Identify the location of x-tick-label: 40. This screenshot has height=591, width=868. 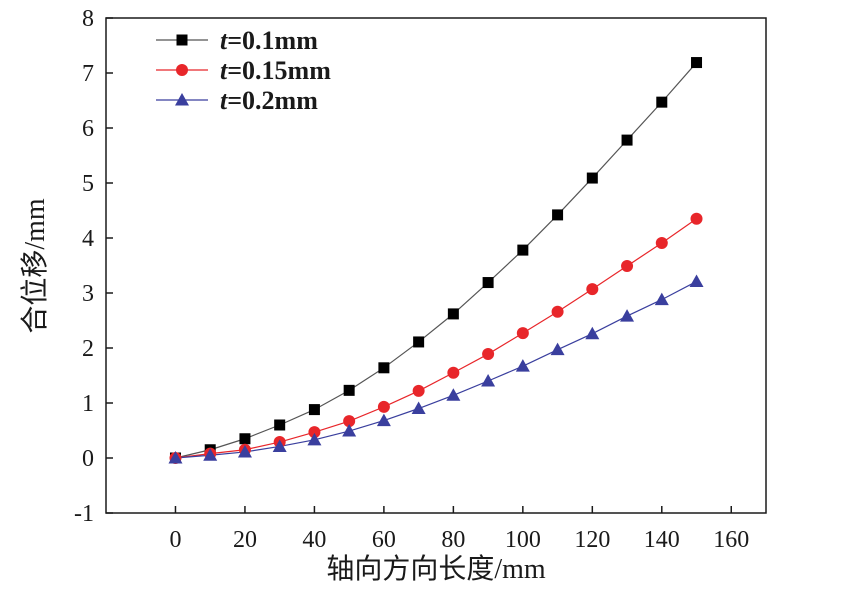
(314, 540).